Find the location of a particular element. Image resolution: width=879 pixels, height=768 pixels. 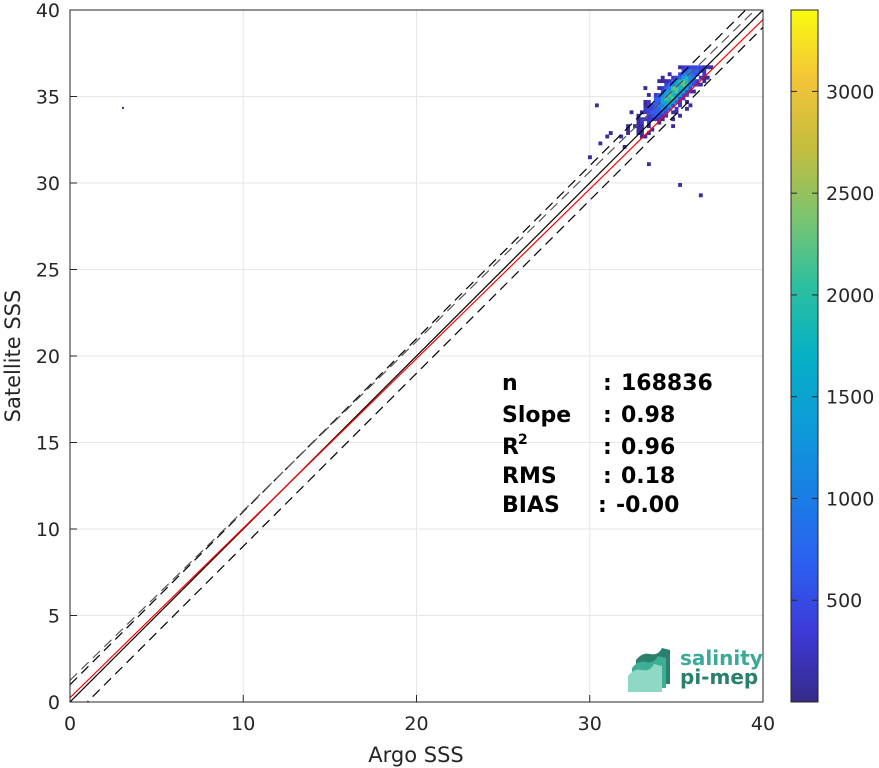

colorbar-tick-label: 3000 is located at coordinates (850, 92).